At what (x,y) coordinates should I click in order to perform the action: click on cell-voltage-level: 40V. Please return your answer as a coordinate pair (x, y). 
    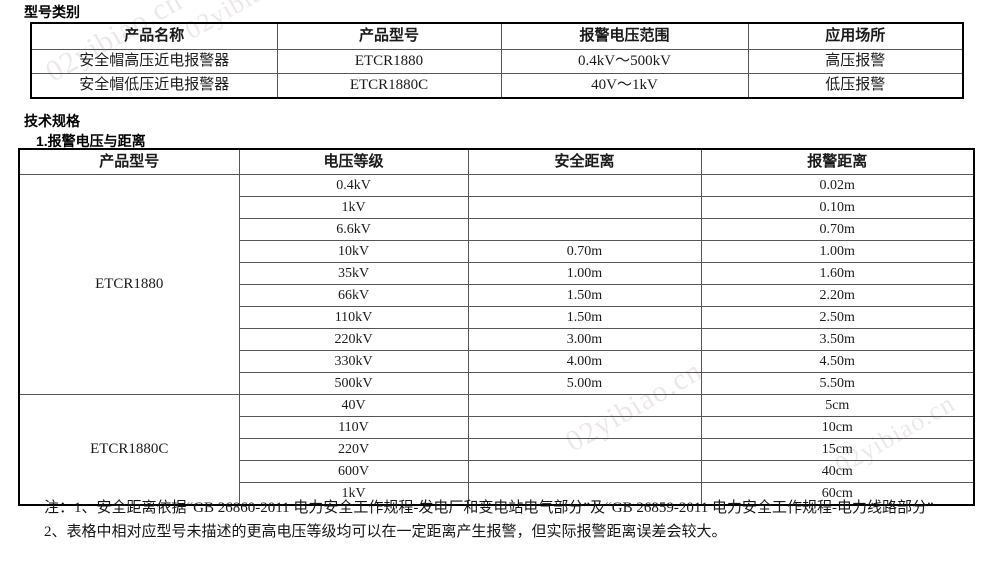
    Looking at the image, I should click on (353, 405).